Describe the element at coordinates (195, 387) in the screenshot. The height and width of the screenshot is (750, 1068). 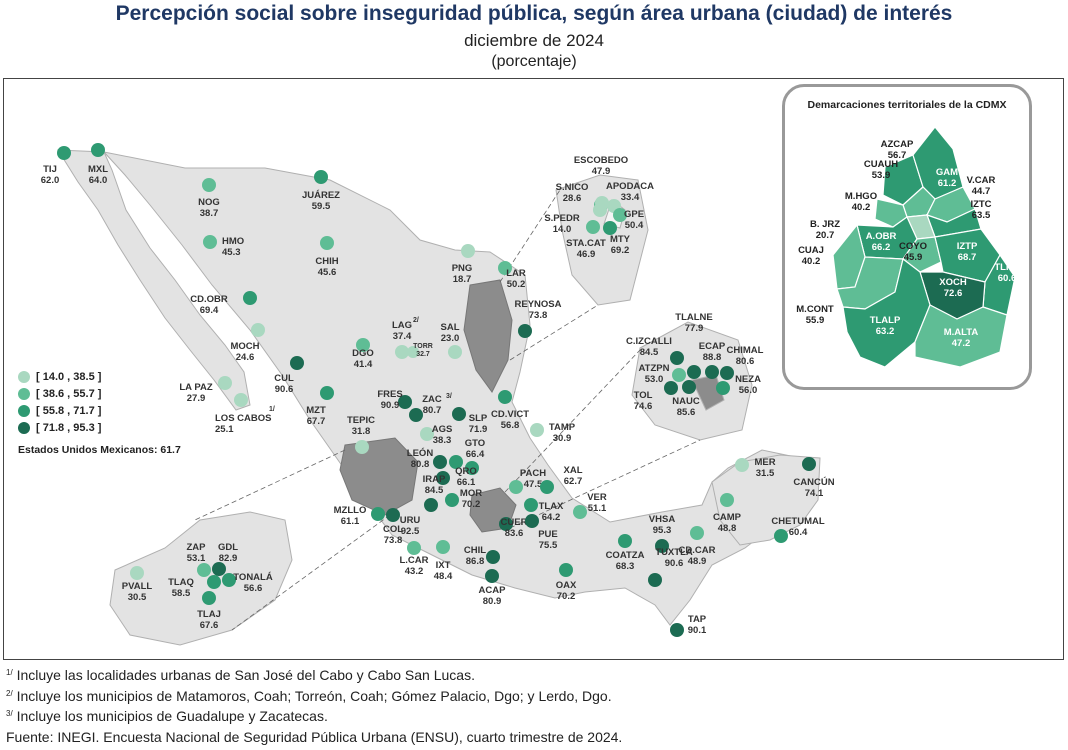
I see `city-name: LA PAZ` at that location.